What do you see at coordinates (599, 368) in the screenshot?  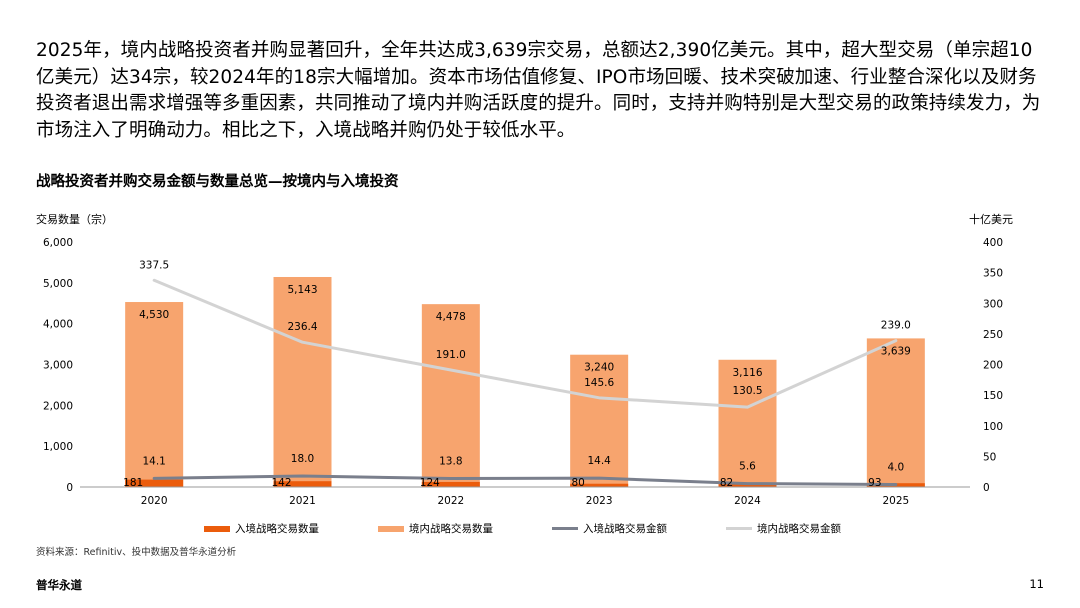 I see `domestic-count-label: 3,240` at bounding box center [599, 368].